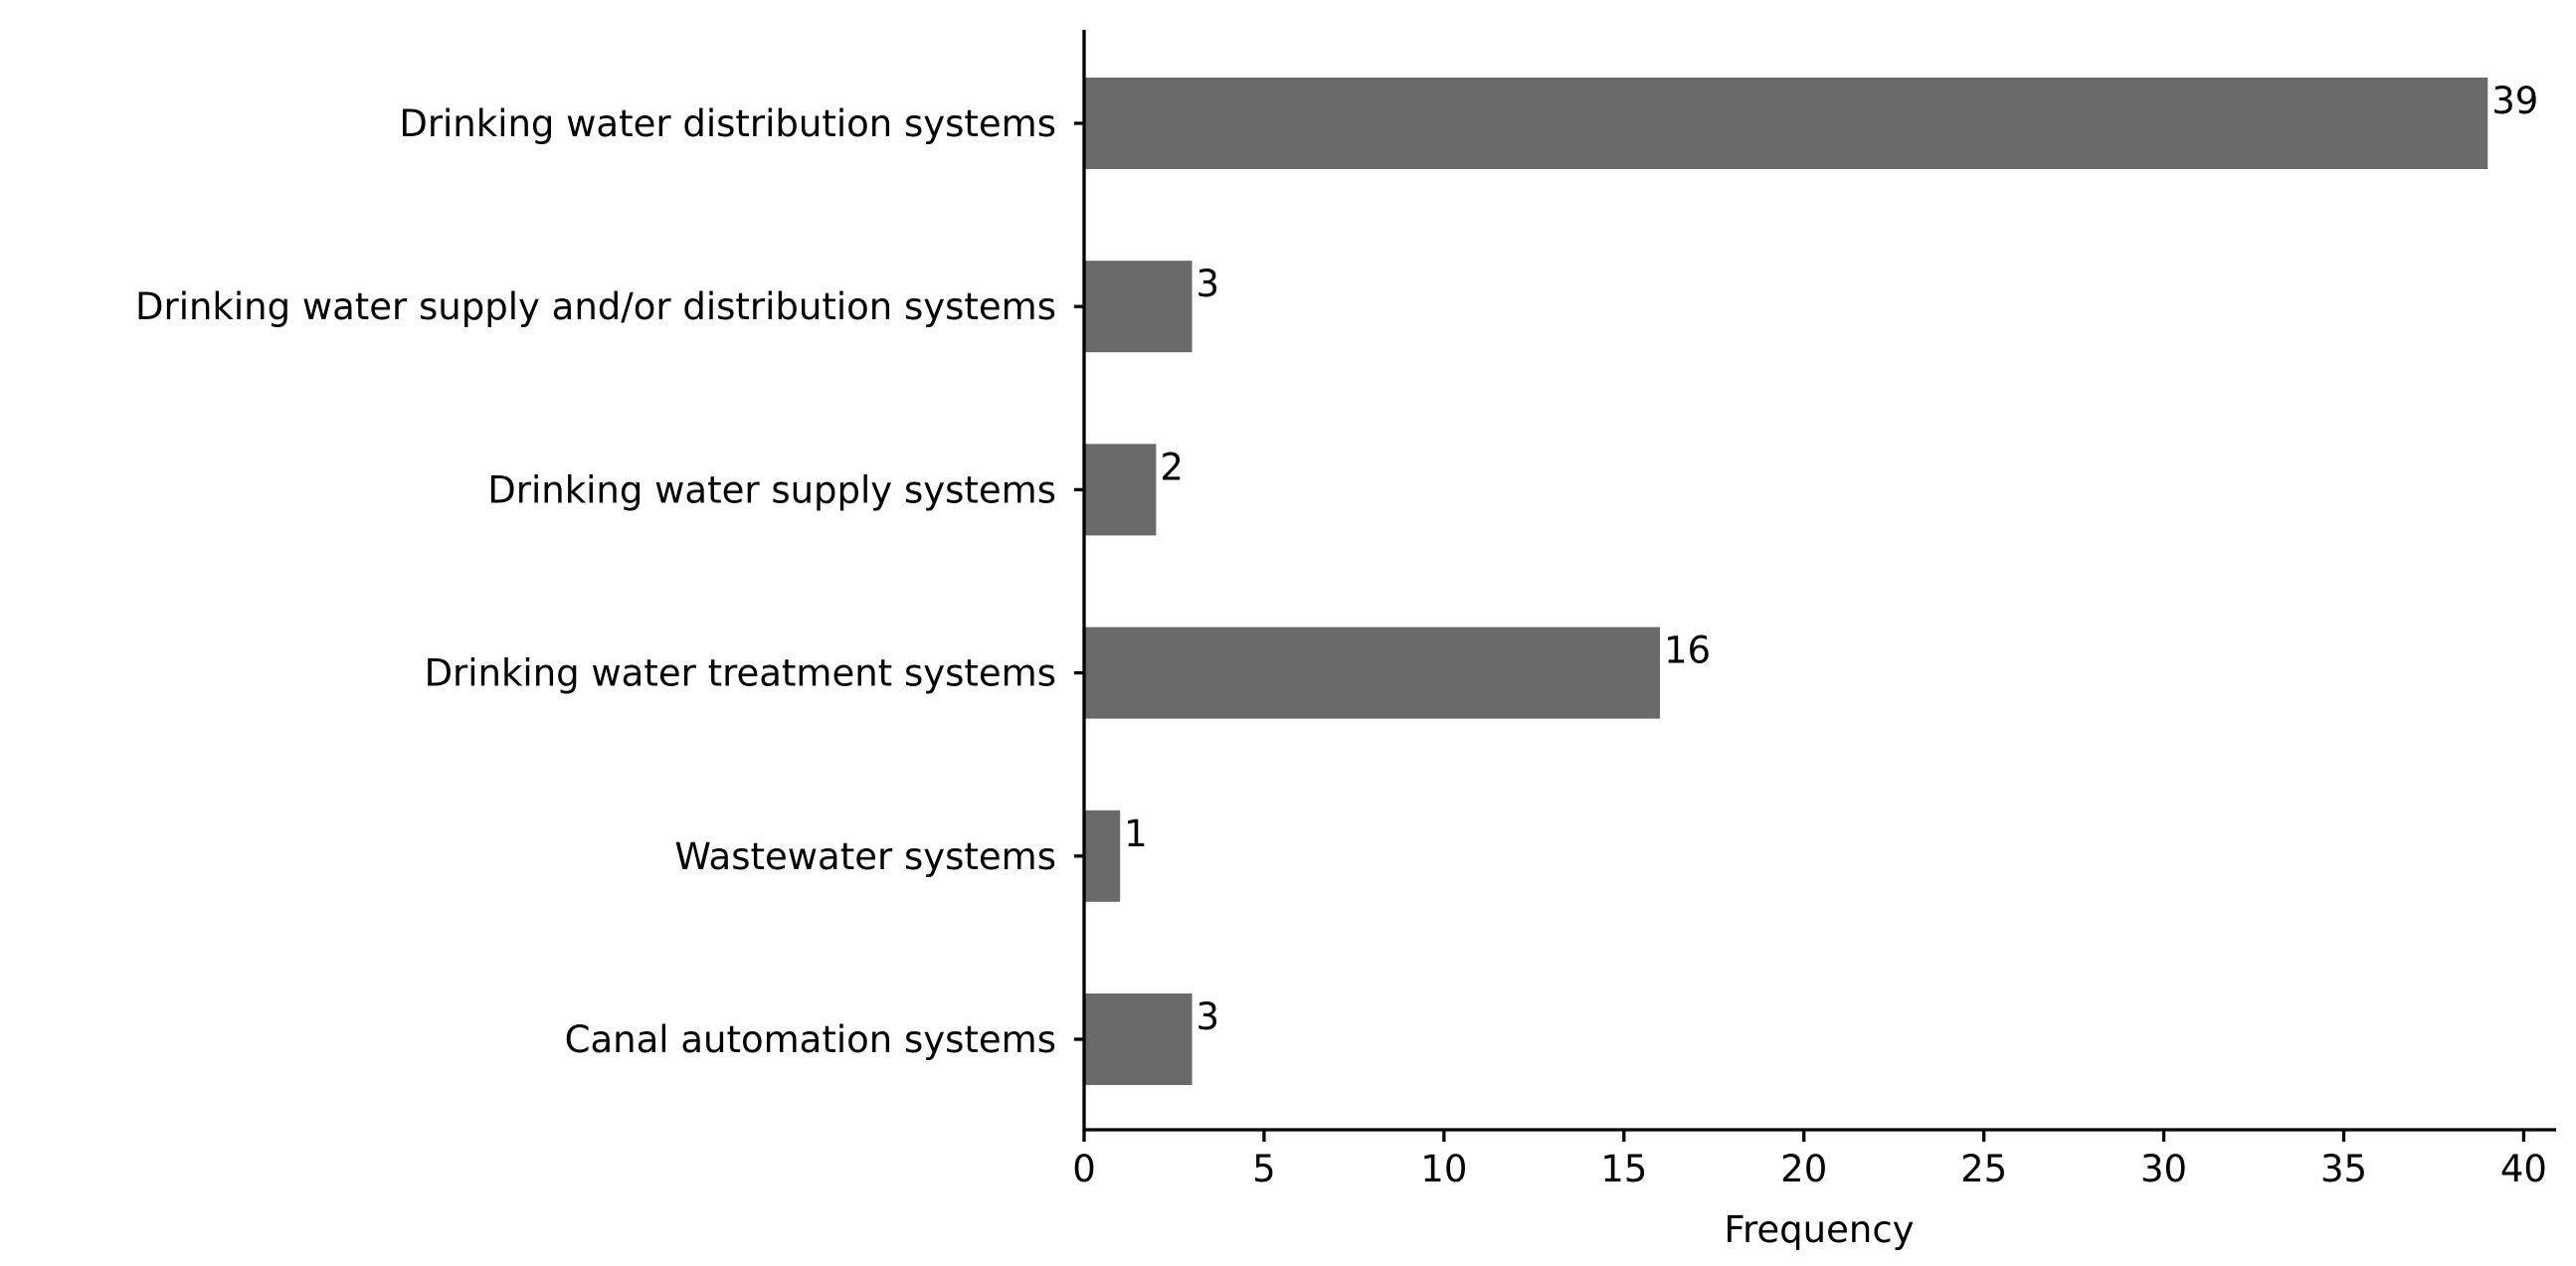 This screenshot has height=1266, width=2576. What do you see at coordinates (1443, 1169) in the screenshot?
I see `x-tick-label: 10` at bounding box center [1443, 1169].